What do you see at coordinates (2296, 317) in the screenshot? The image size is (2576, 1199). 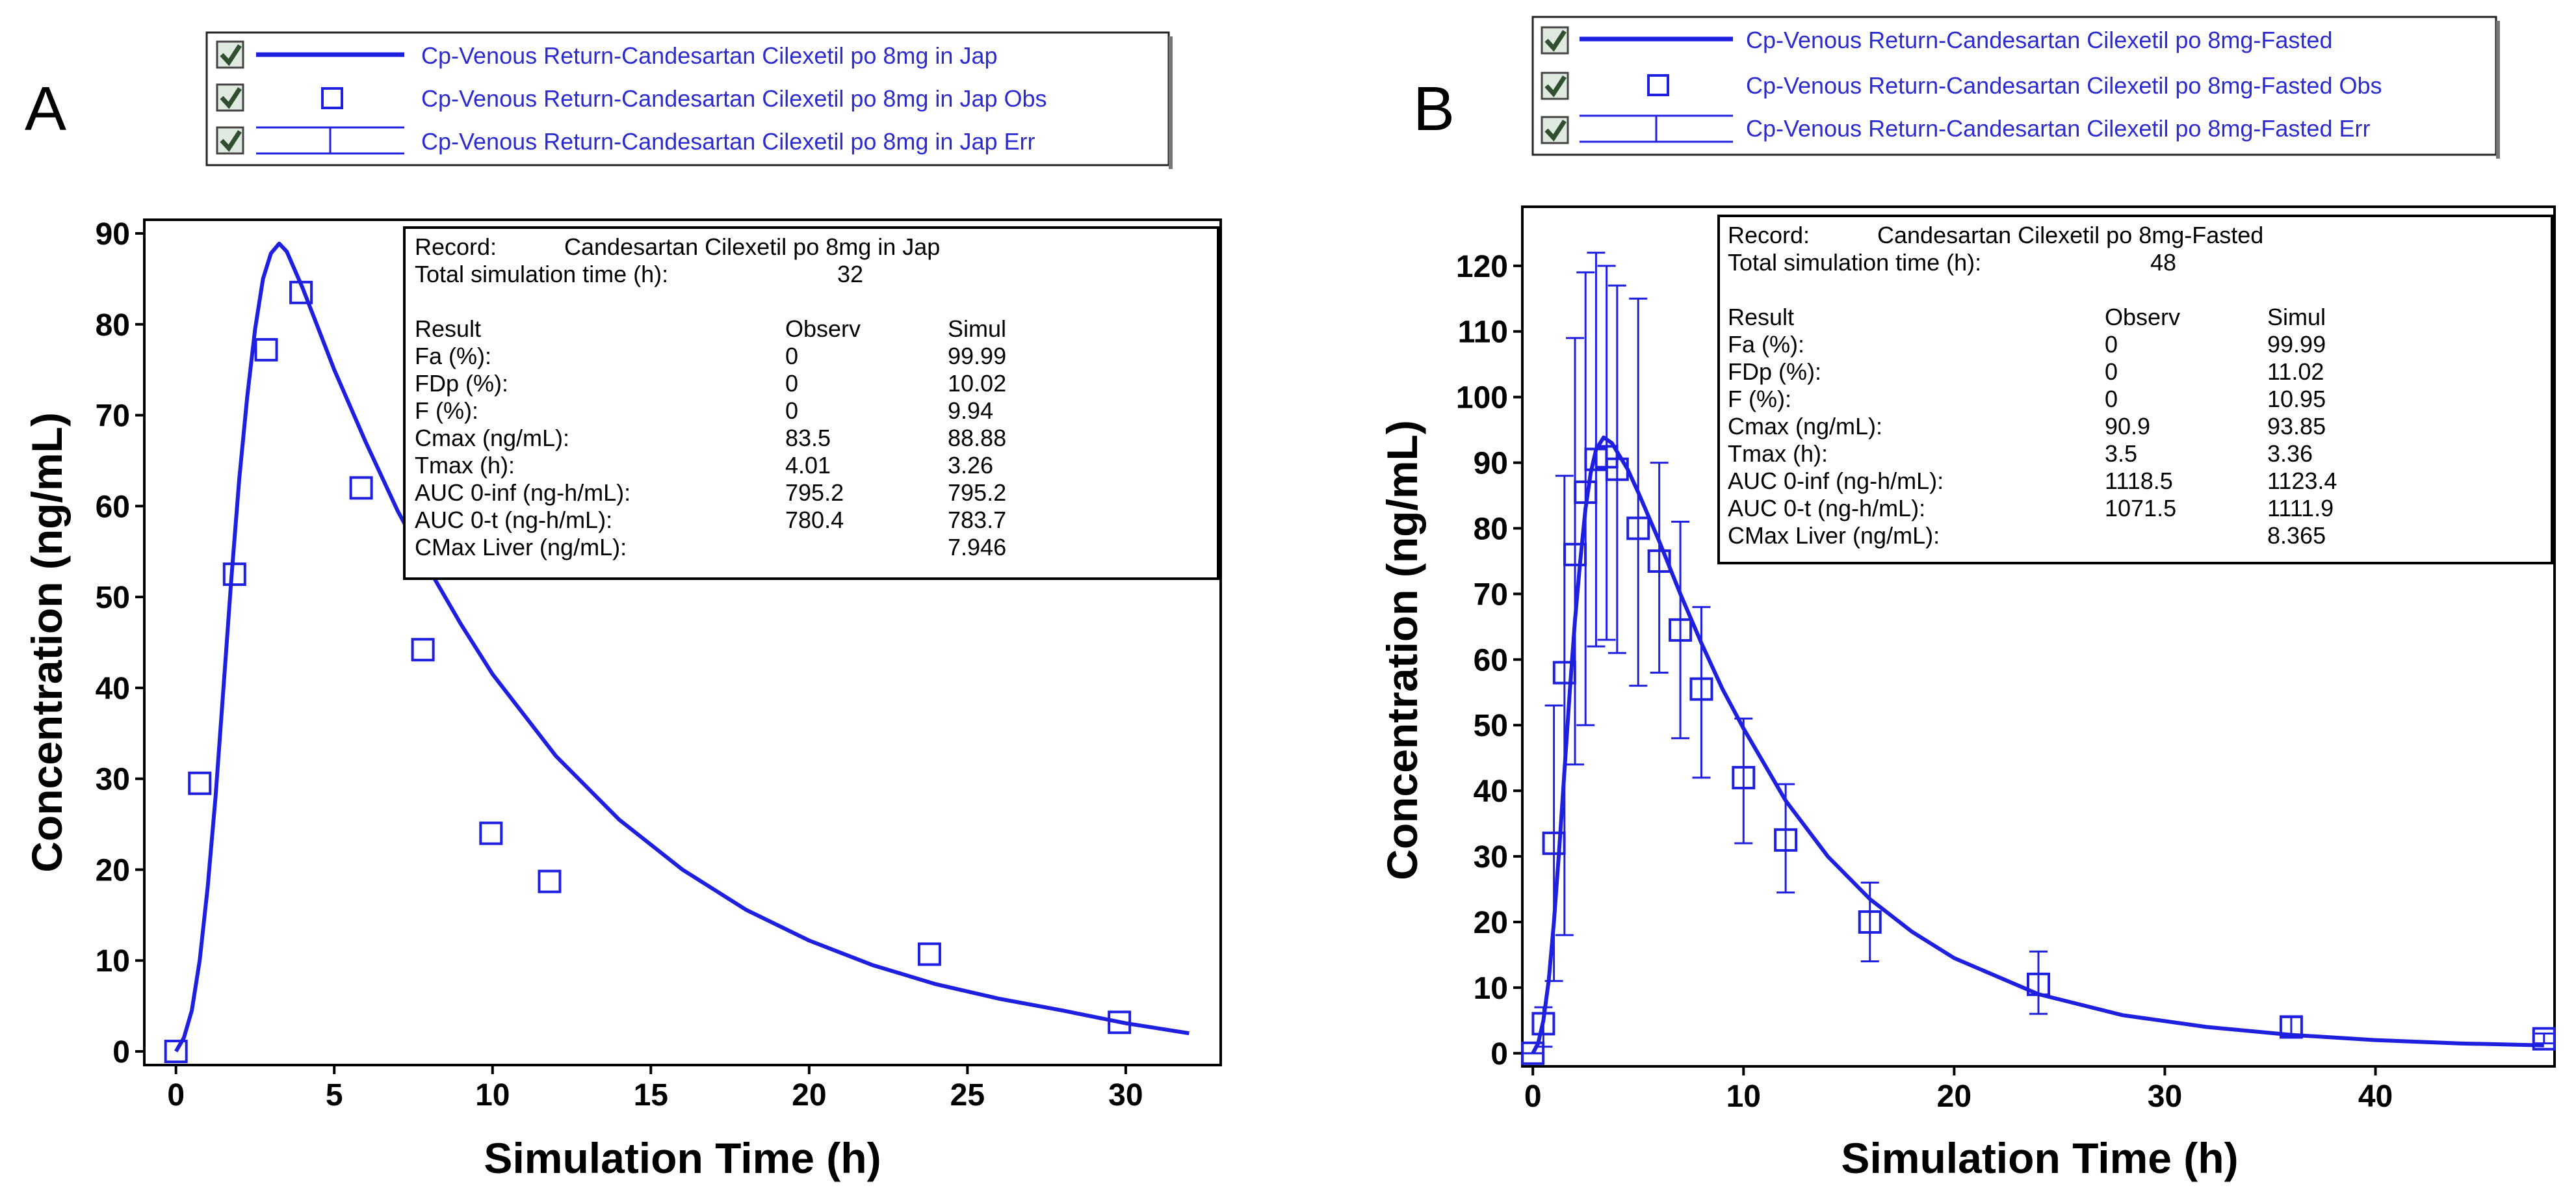 I see `info-b-header-simul: Simul` at bounding box center [2296, 317].